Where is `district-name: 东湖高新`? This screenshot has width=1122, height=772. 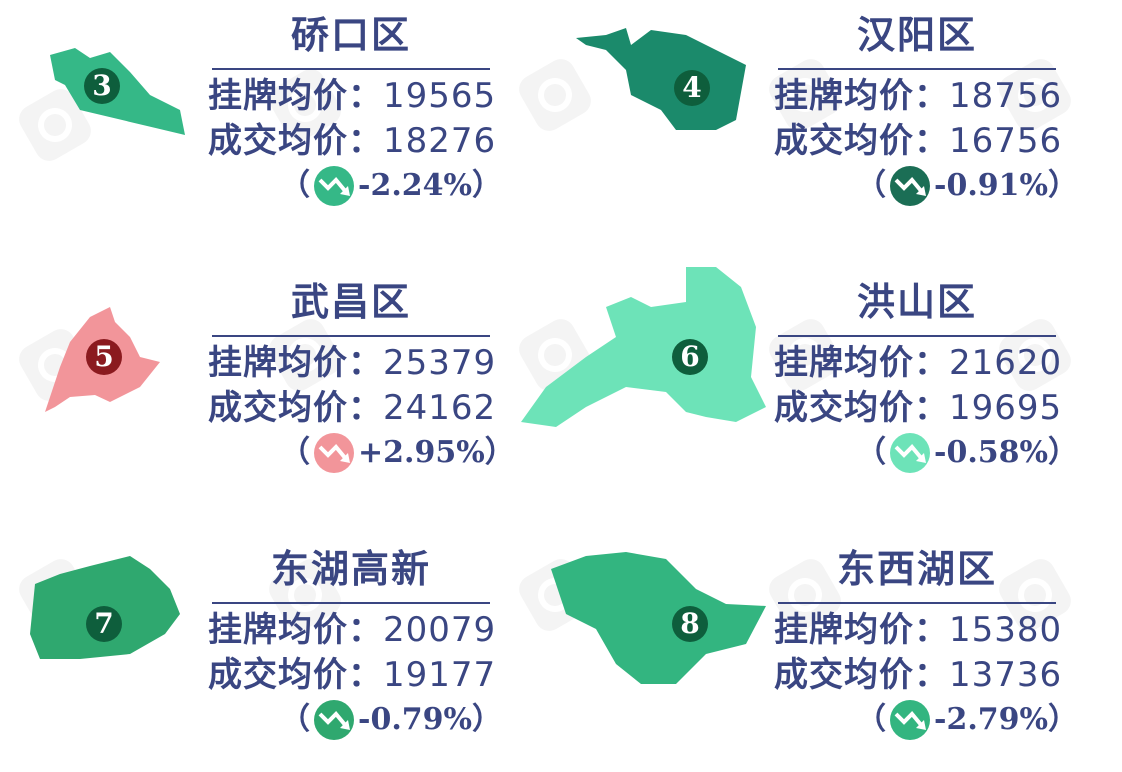 district-name: 东湖高新 is located at coordinates (350, 569).